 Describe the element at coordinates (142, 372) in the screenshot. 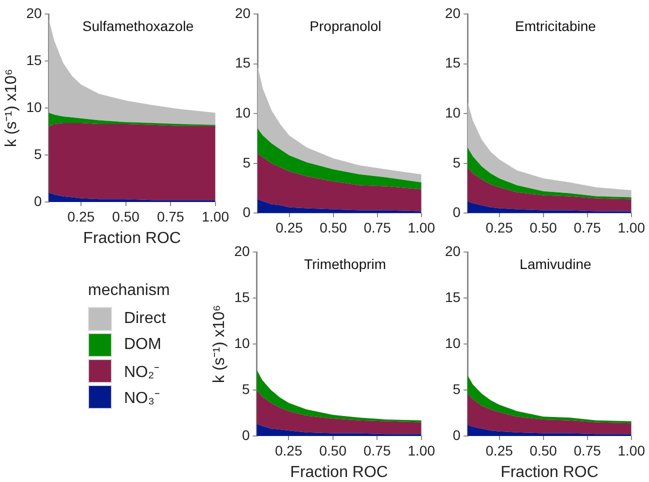

I see `legend-label: NO₂⁻` at that location.